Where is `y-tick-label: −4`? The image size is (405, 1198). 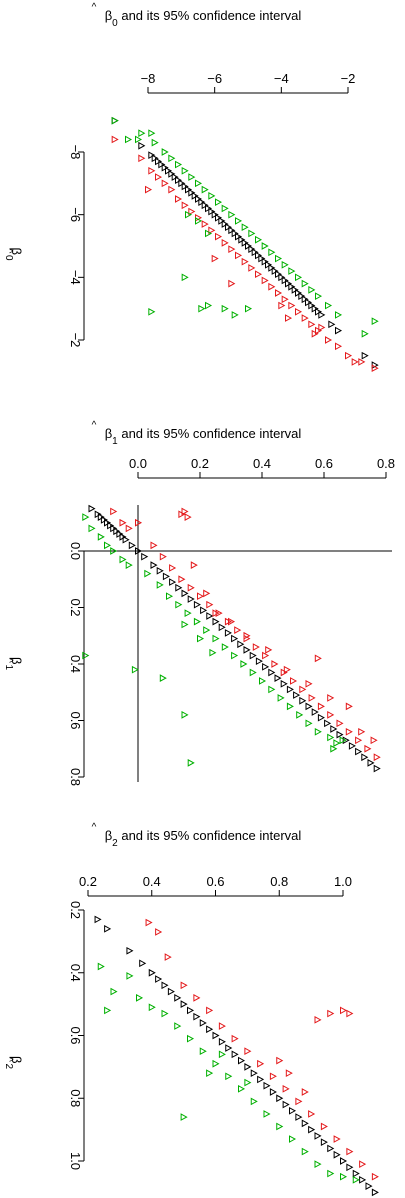 y-tick-label: −4 is located at coordinates (75, 277).